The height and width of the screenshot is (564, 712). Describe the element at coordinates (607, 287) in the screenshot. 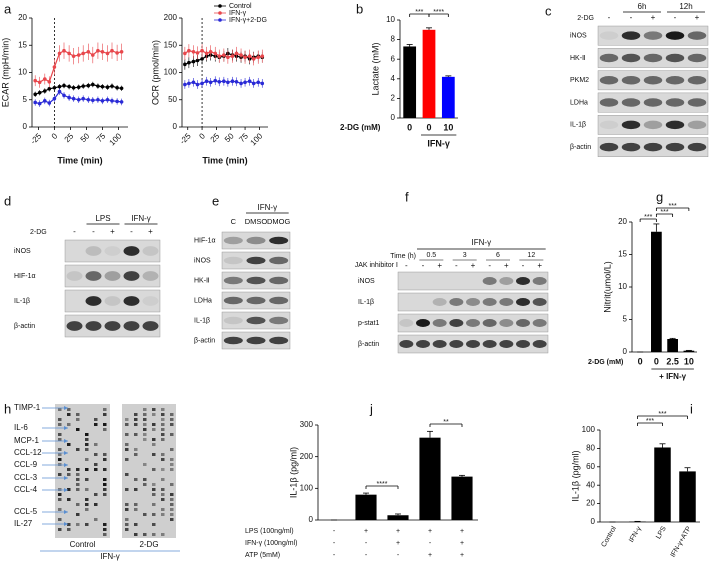

I see `y-axis-label: Nitrit(umol/L)` at that location.